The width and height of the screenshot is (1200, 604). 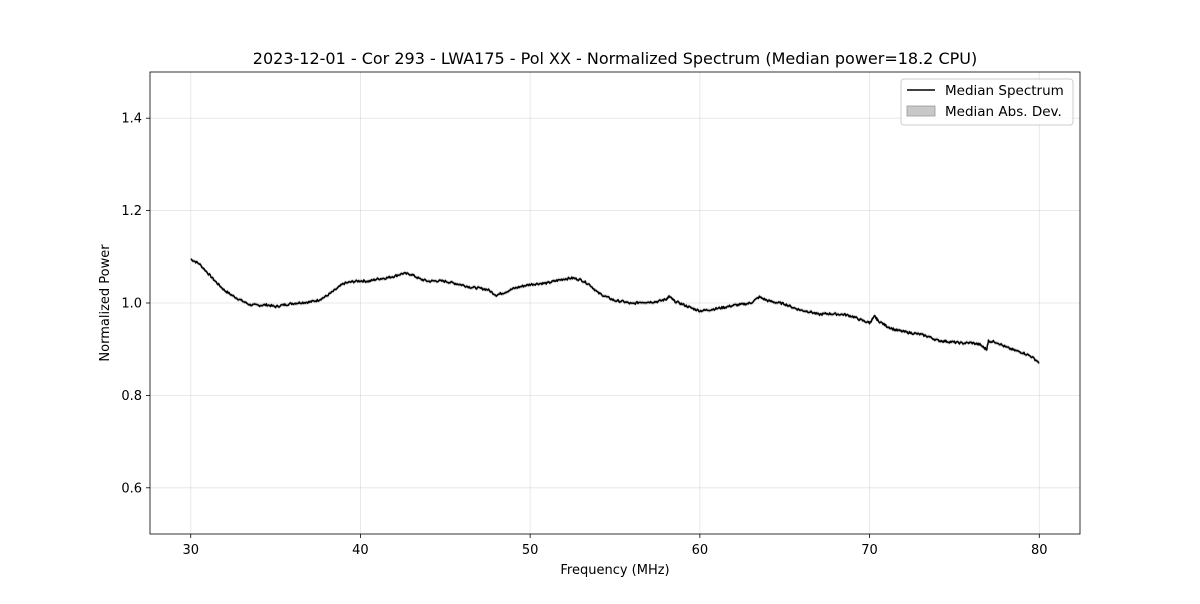 What do you see at coordinates (615, 546) in the screenshot?
I see `x-axis-ticks: 30 40 50 60 70 80` at bounding box center [615, 546].